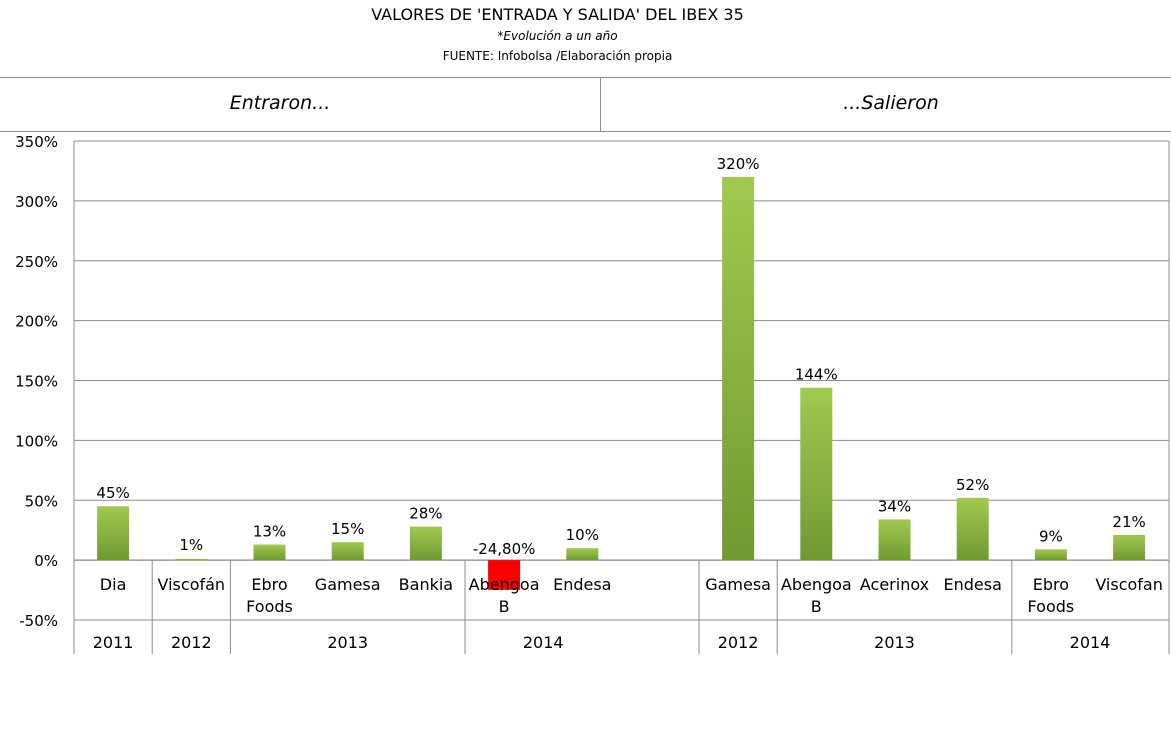 This screenshot has width=1171, height=755. Describe the element at coordinates (192, 584) in the screenshot. I see `category-label: Viscofán` at that location.